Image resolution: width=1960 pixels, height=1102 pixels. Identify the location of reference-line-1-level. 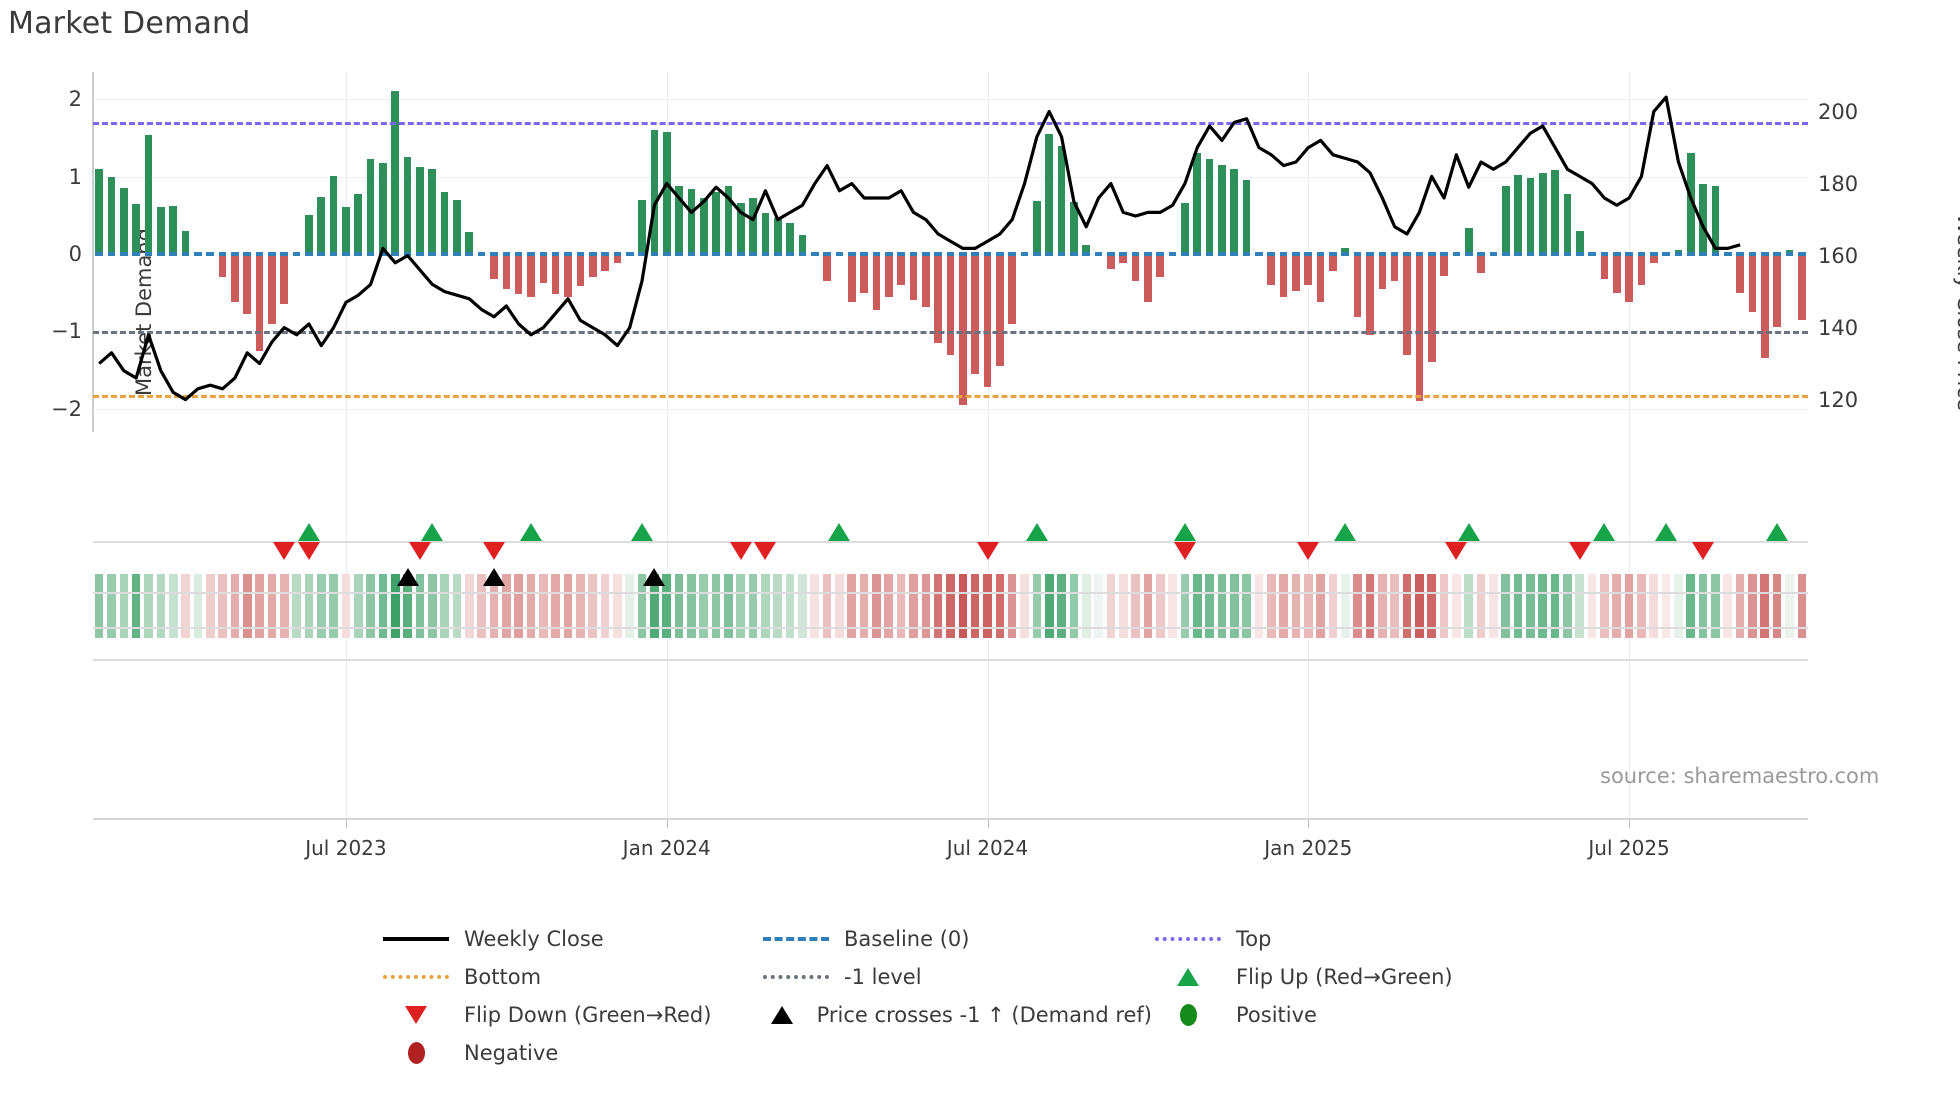
(950, 333).